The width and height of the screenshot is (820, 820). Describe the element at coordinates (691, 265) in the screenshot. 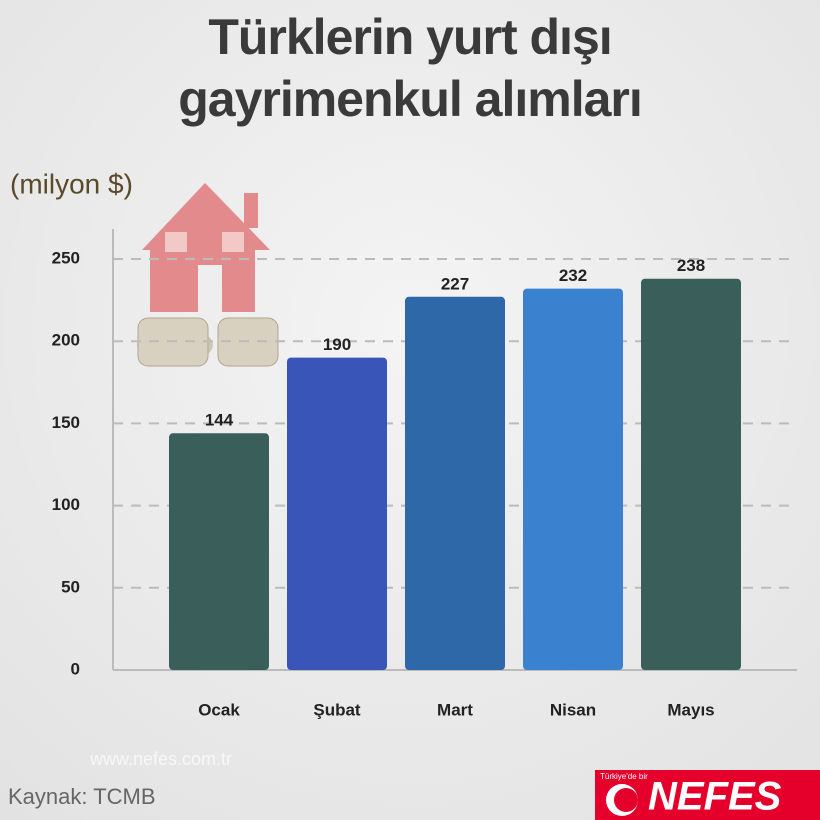

I see `data-label: 238` at that location.